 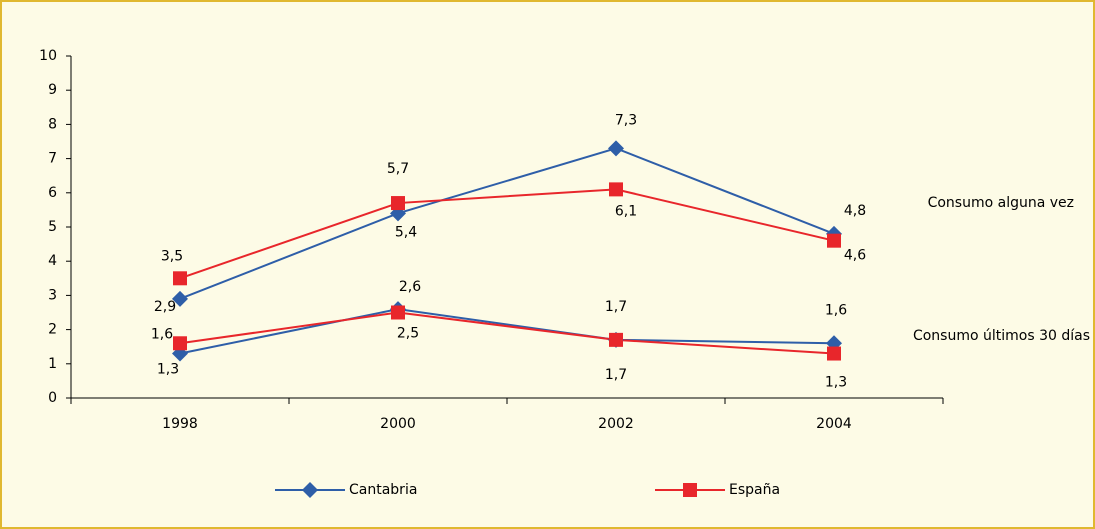 What do you see at coordinates (383, 490) in the screenshot?
I see `legend-label: Cantabria` at bounding box center [383, 490].